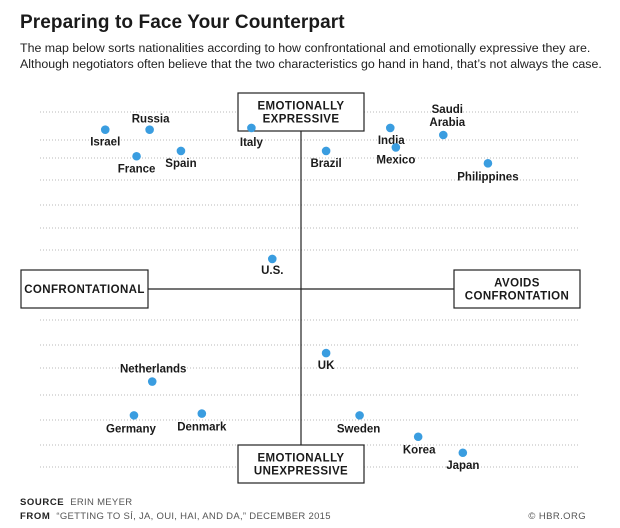 This screenshot has width=620, height=528. Describe the element at coordinates (463, 453) in the screenshot. I see `data-point-japan` at that location.